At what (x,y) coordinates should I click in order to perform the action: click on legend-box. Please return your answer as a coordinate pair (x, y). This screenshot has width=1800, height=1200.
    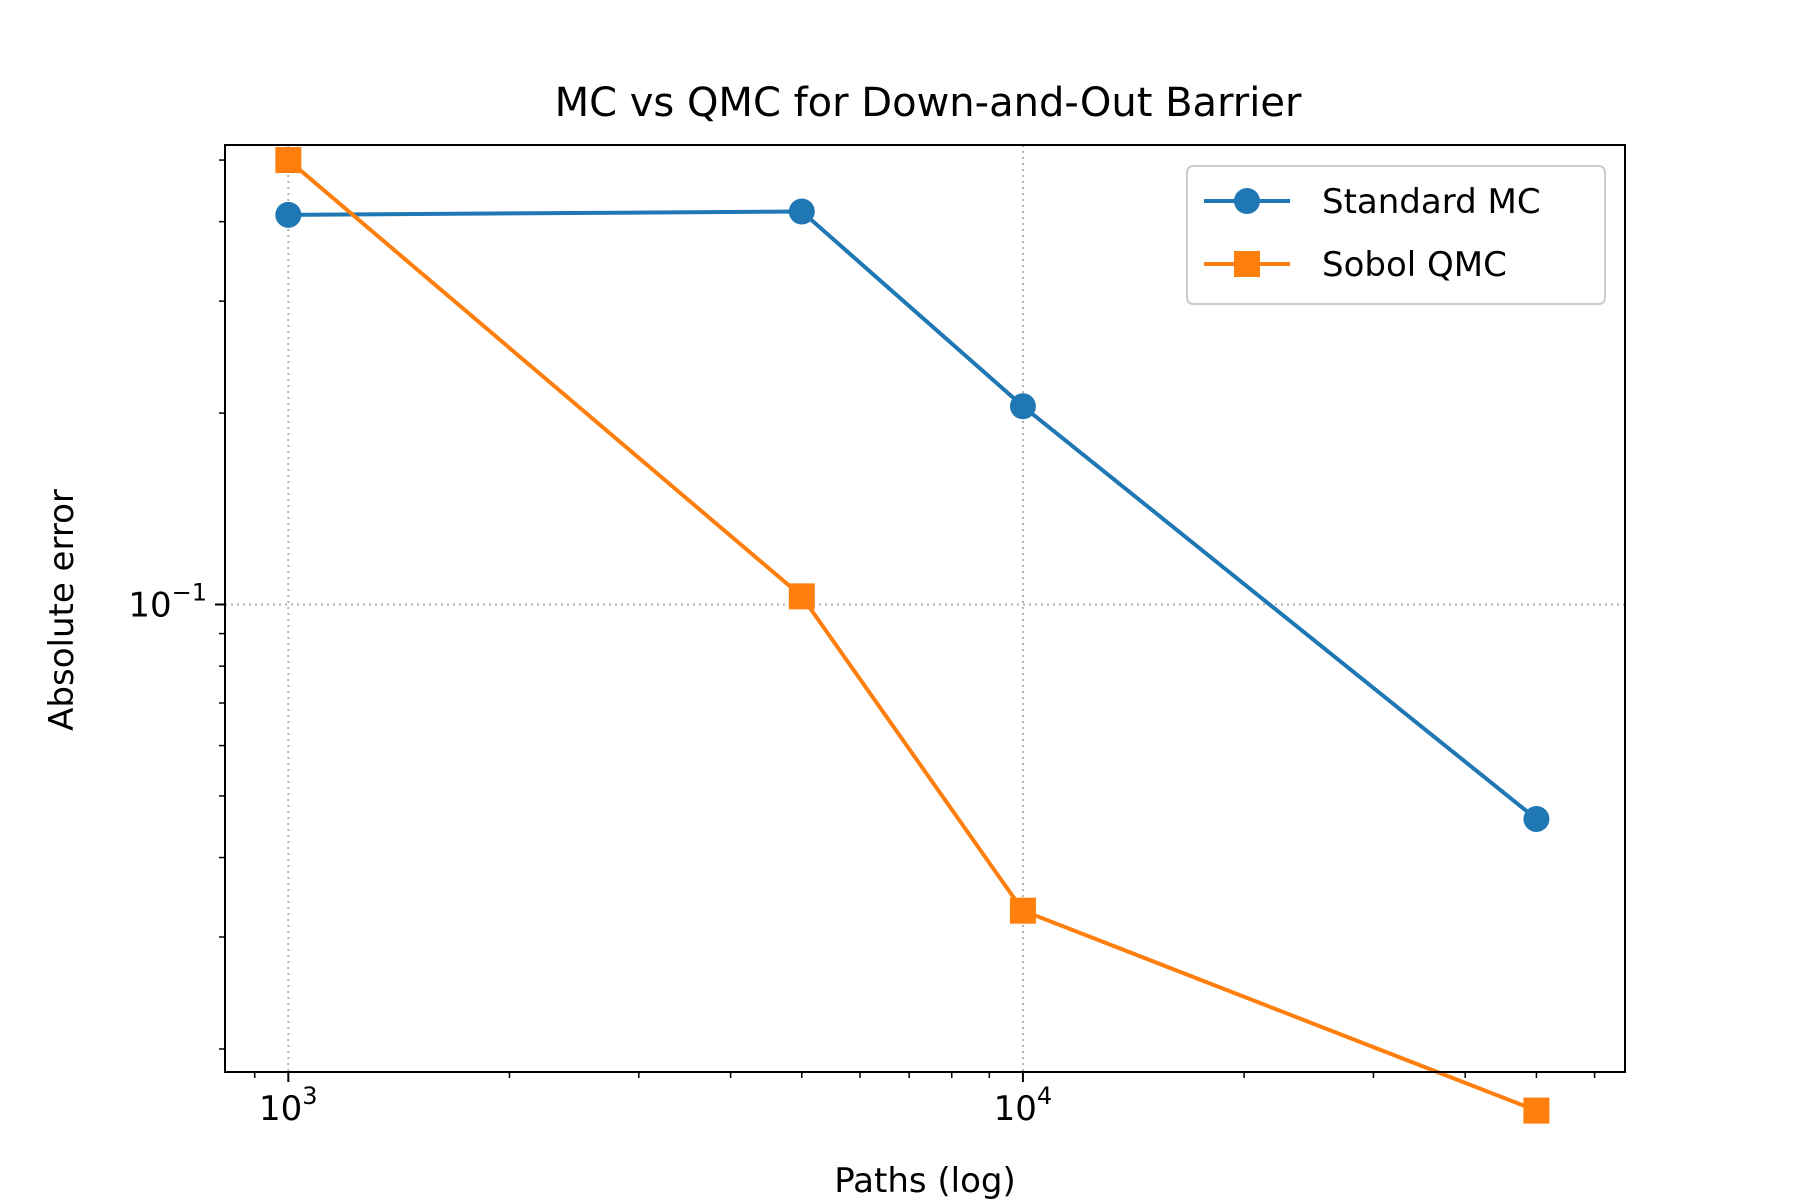
    Looking at the image, I should click on (1396, 235).